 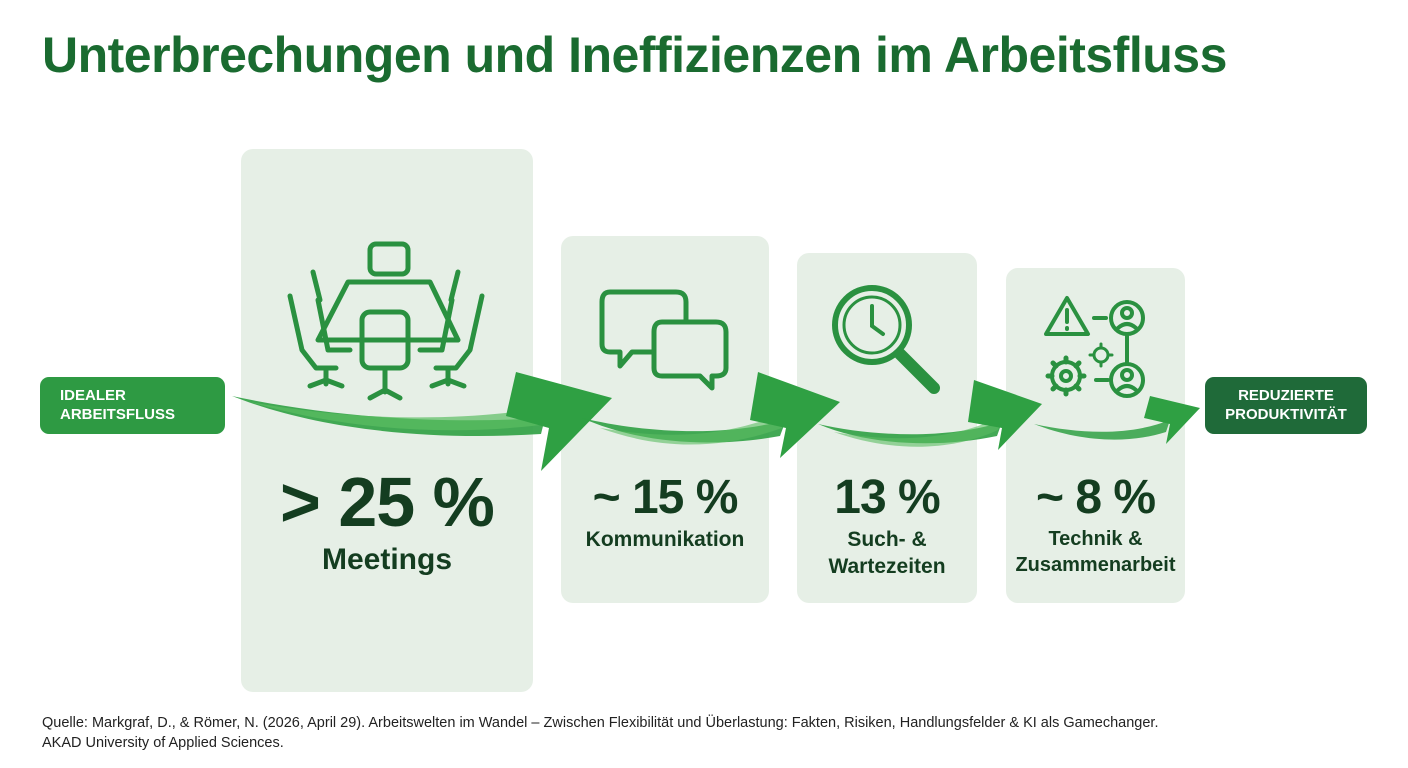 What do you see at coordinates (887, 567) in the screenshot?
I see `stage-label-line-2: Wartezeiten` at bounding box center [887, 567].